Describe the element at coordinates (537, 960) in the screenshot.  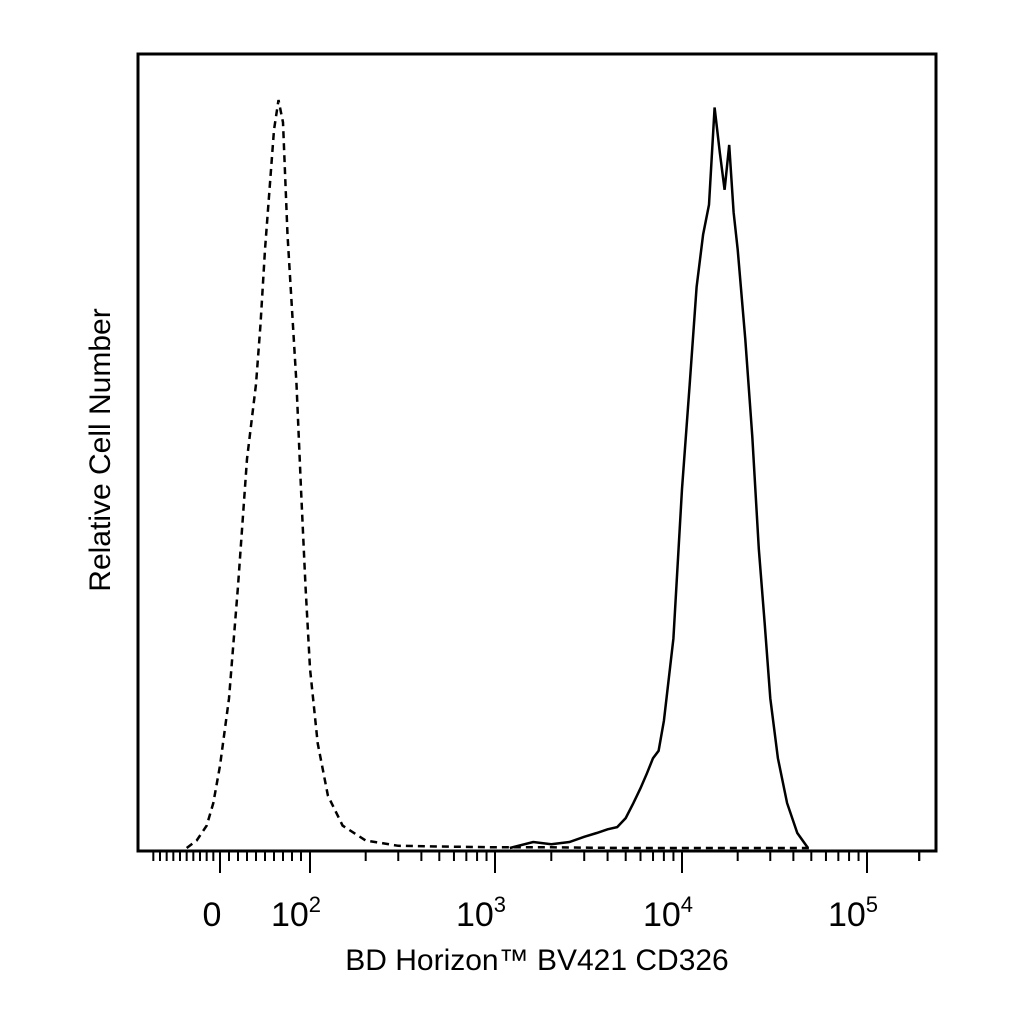
I see `x-axis-title: BD Horizon™ BV421 CD326` at that location.